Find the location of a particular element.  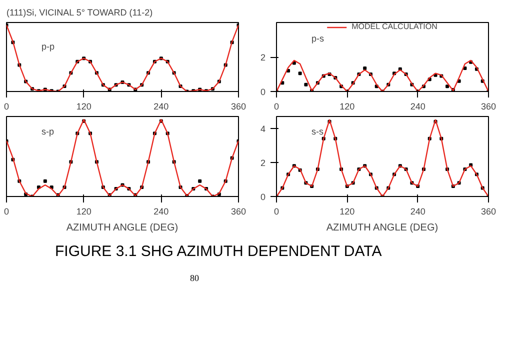

chart-title: (111)Si, VICINAL 5° TOWARD (11-2) is located at coordinates (79, 13).